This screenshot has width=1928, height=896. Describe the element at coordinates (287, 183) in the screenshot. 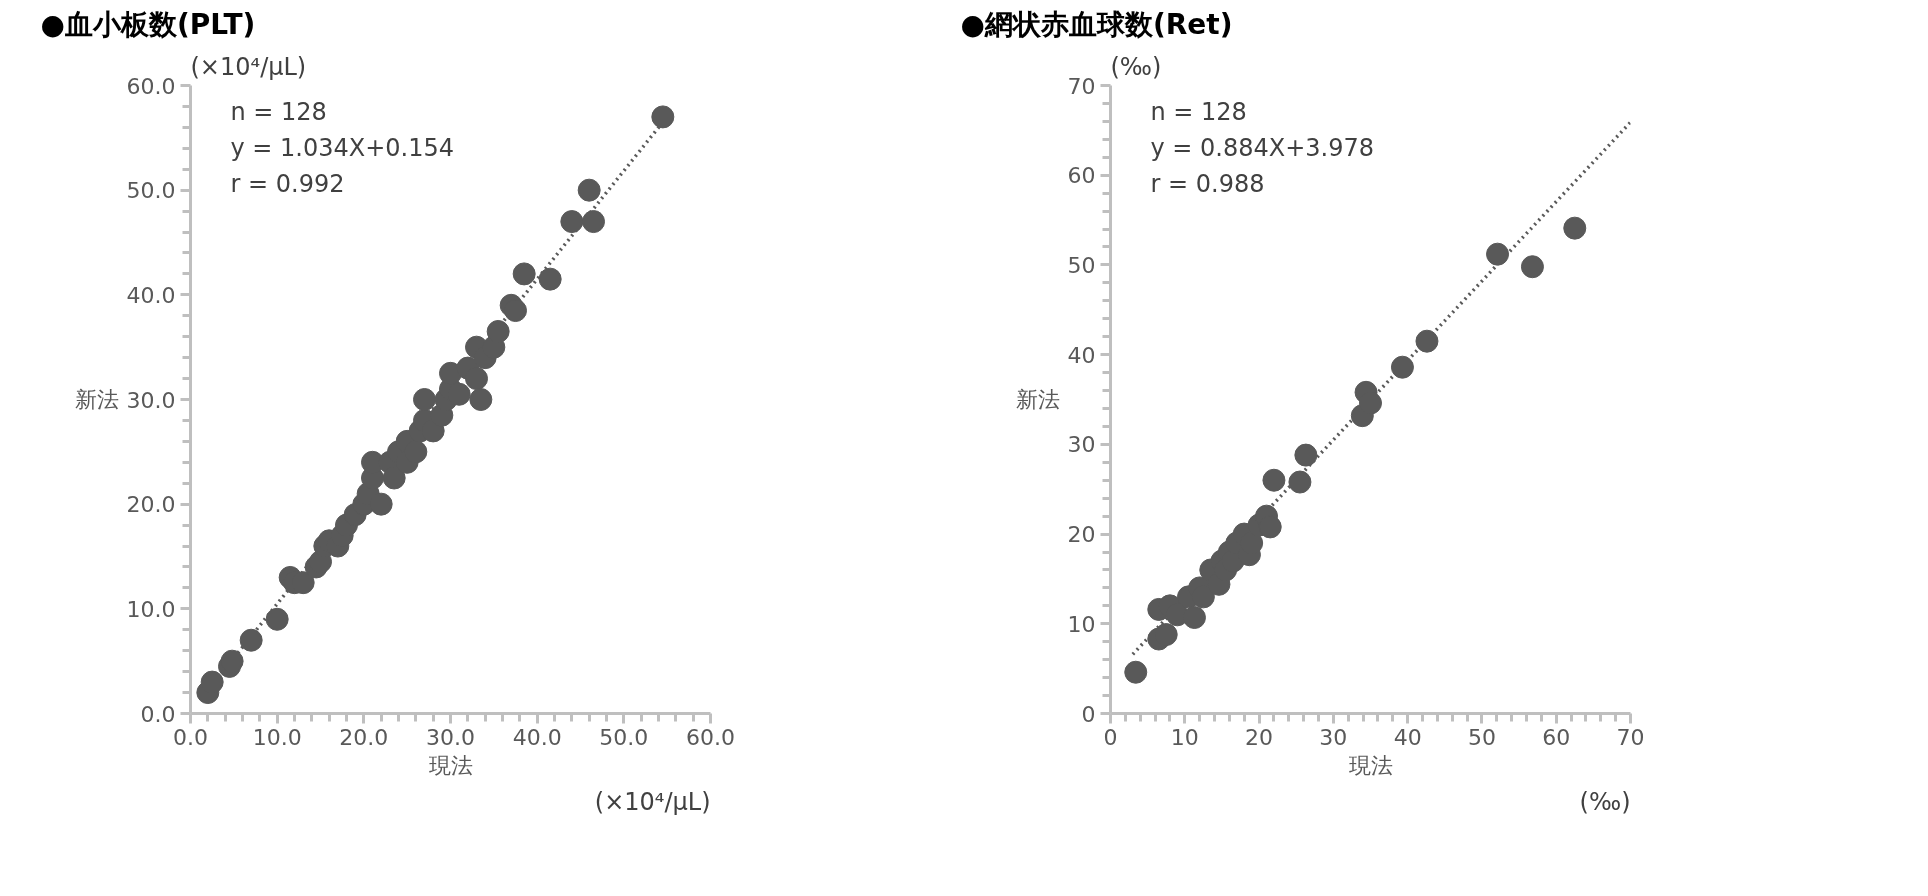

I see `annotation: r = 0.992` at that location.